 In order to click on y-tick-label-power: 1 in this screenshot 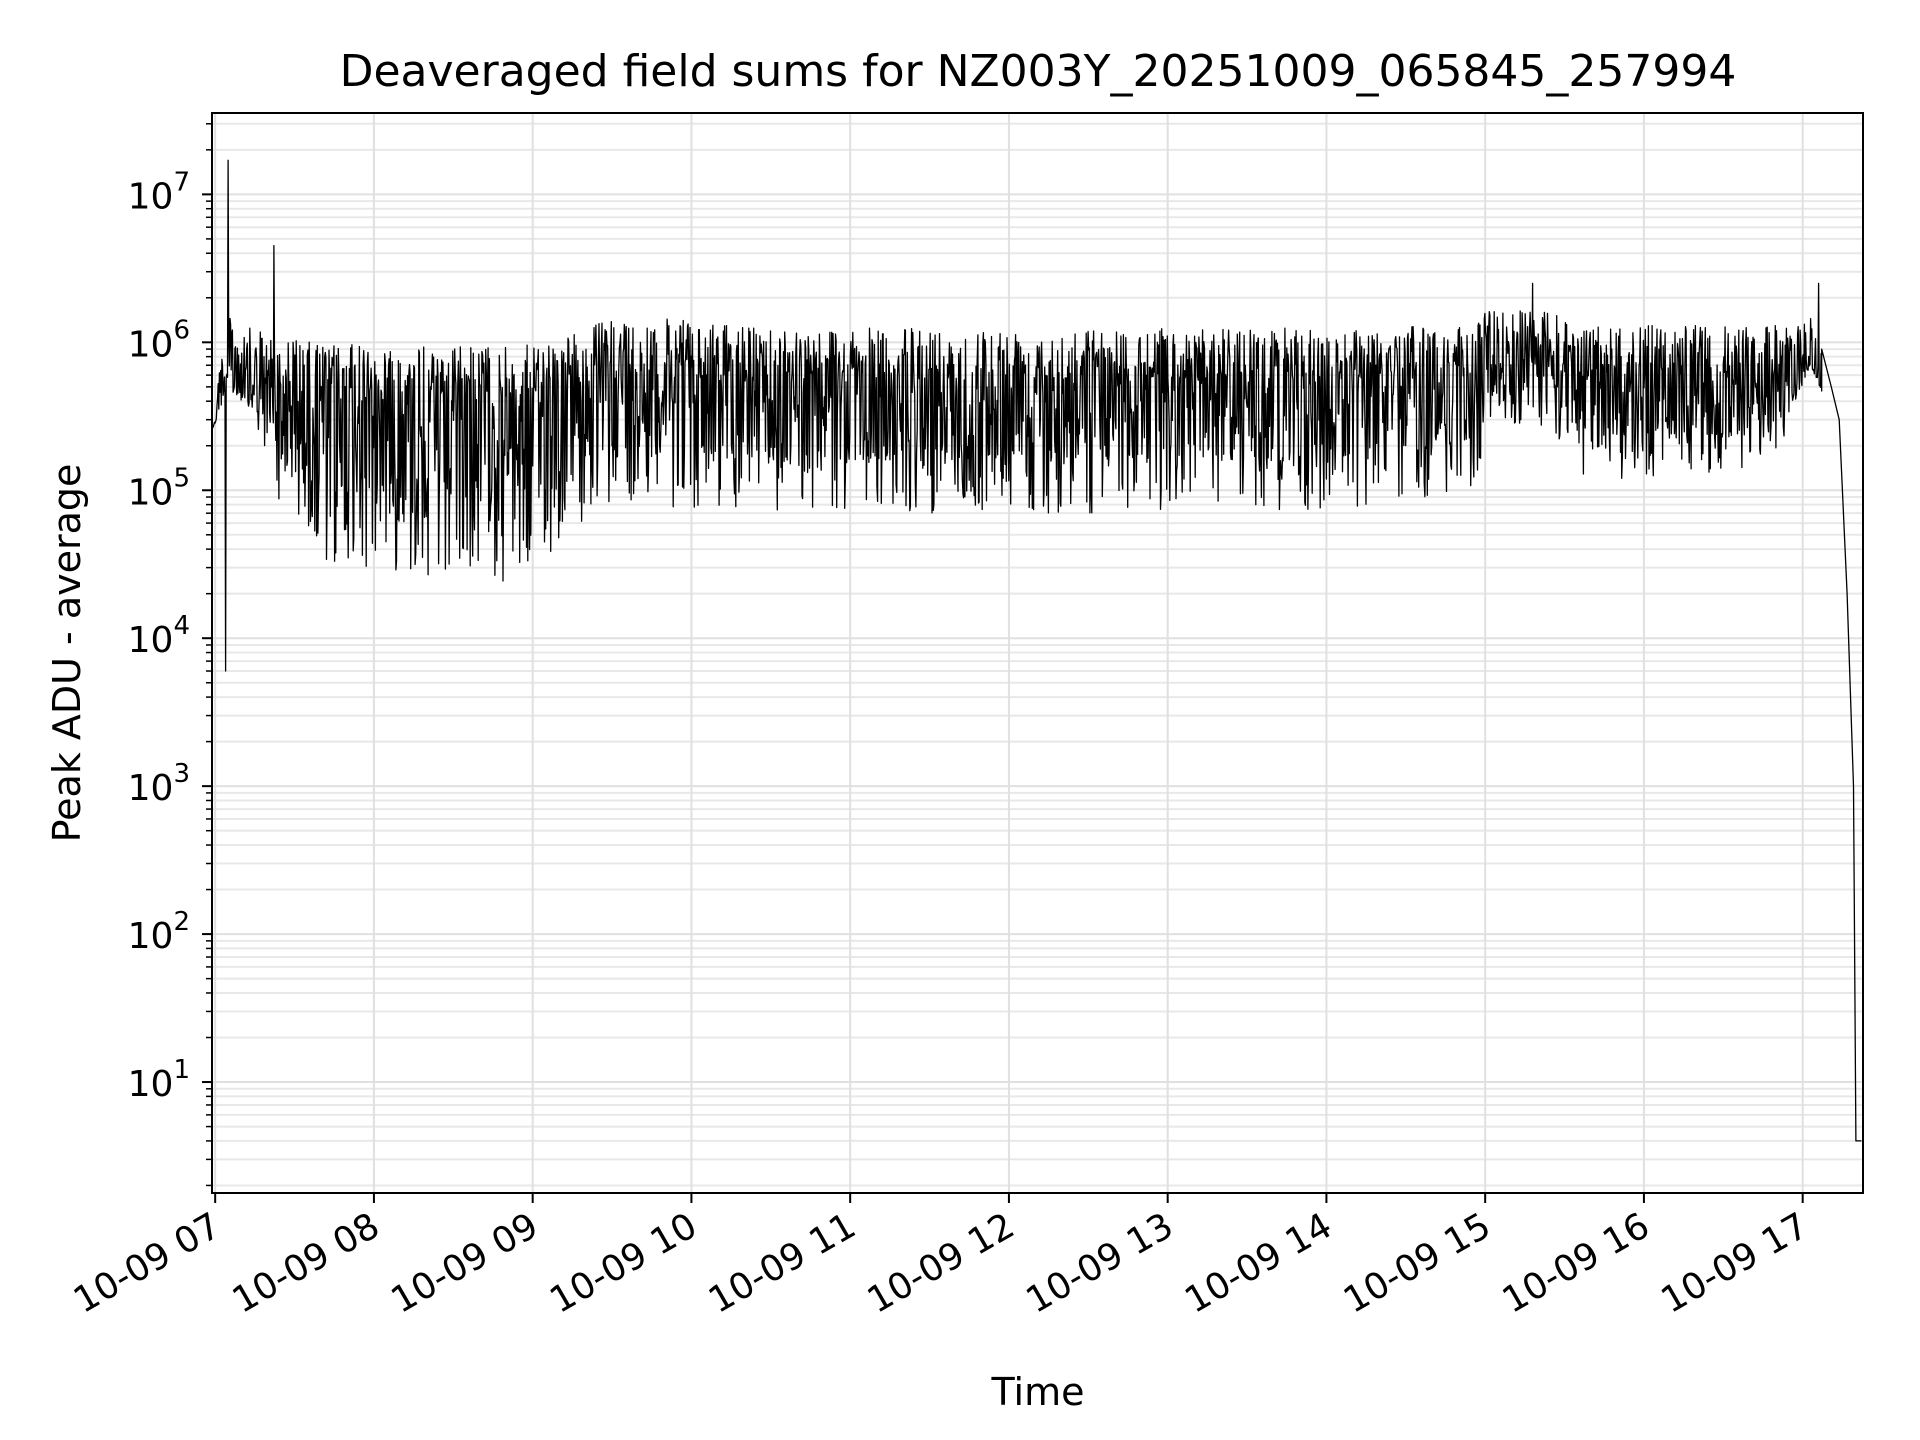, I will do `click(181, 1070)`.